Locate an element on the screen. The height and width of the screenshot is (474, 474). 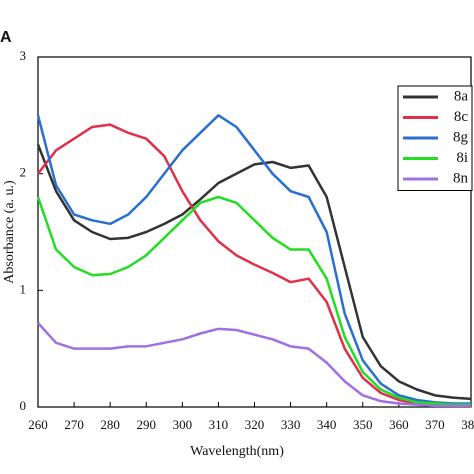
x-tick-label: 290 is located at coordinates (147, 424).